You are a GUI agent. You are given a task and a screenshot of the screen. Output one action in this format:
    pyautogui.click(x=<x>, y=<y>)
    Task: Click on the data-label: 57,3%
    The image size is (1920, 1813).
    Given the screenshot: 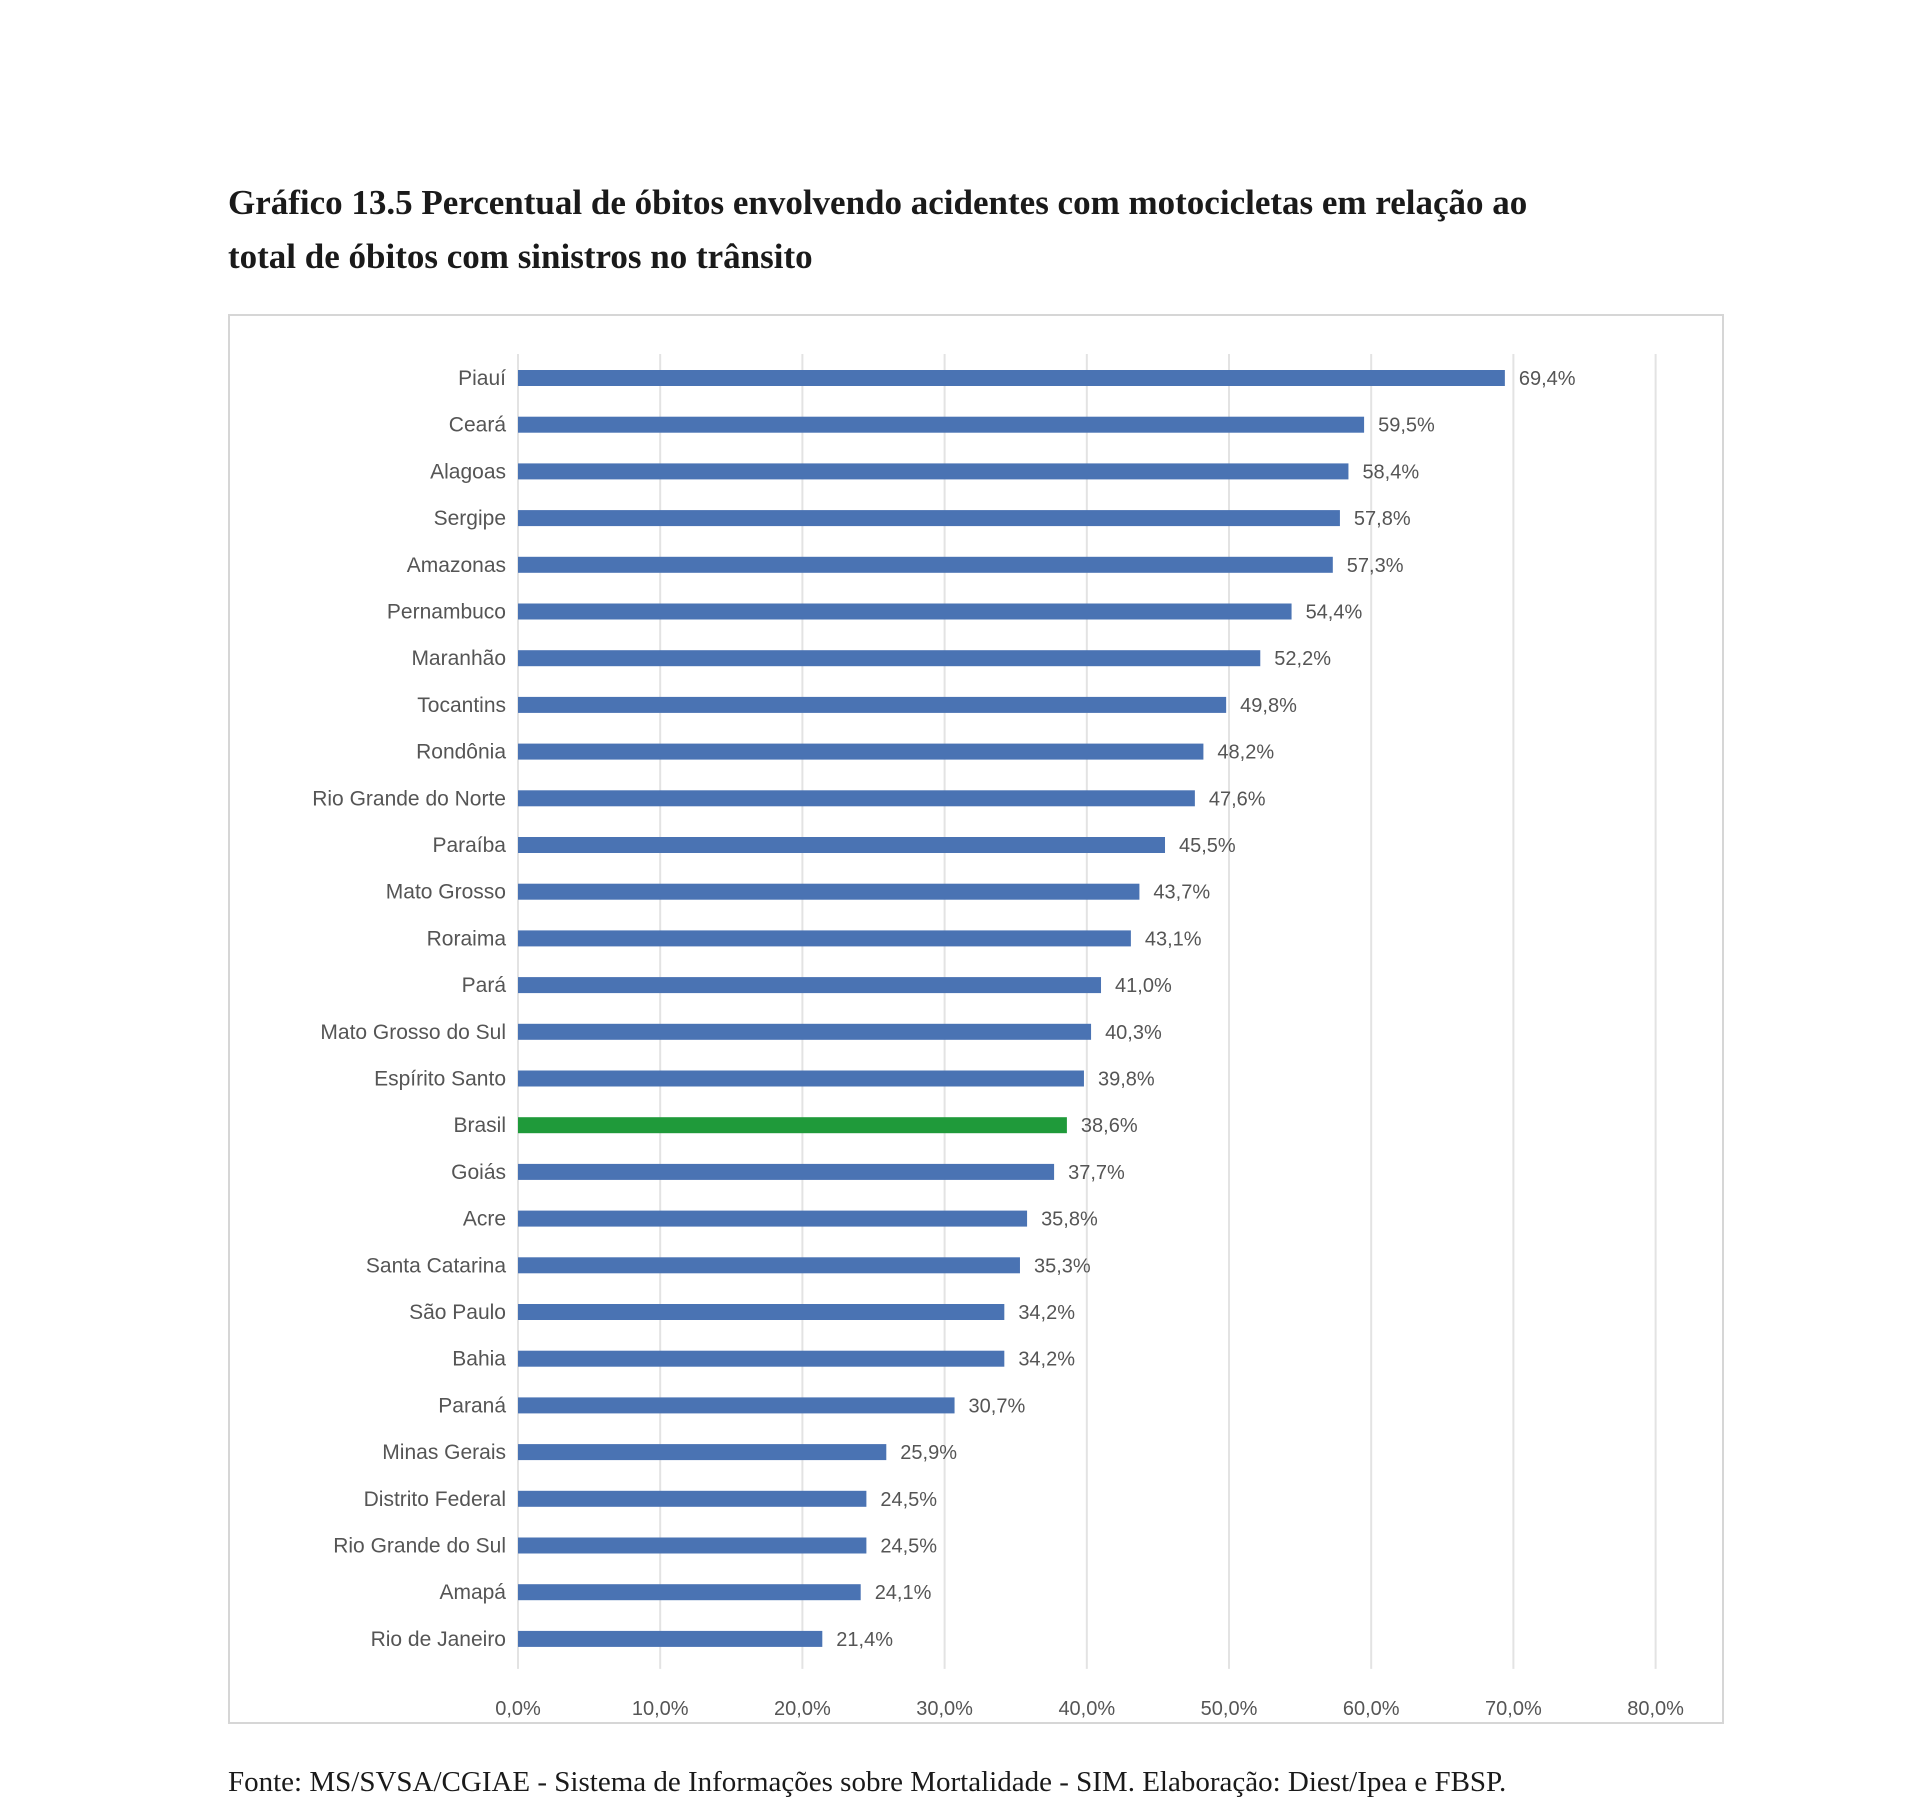 What is the action you would take?
    pyautogui.click(x=1375, y=566)
    